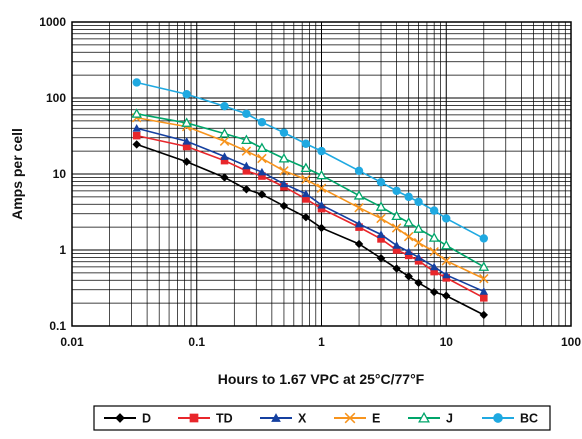 The height and width of the screenshot is (439, 582). I want to click on x-tick-label: 10, so click(447, 342).